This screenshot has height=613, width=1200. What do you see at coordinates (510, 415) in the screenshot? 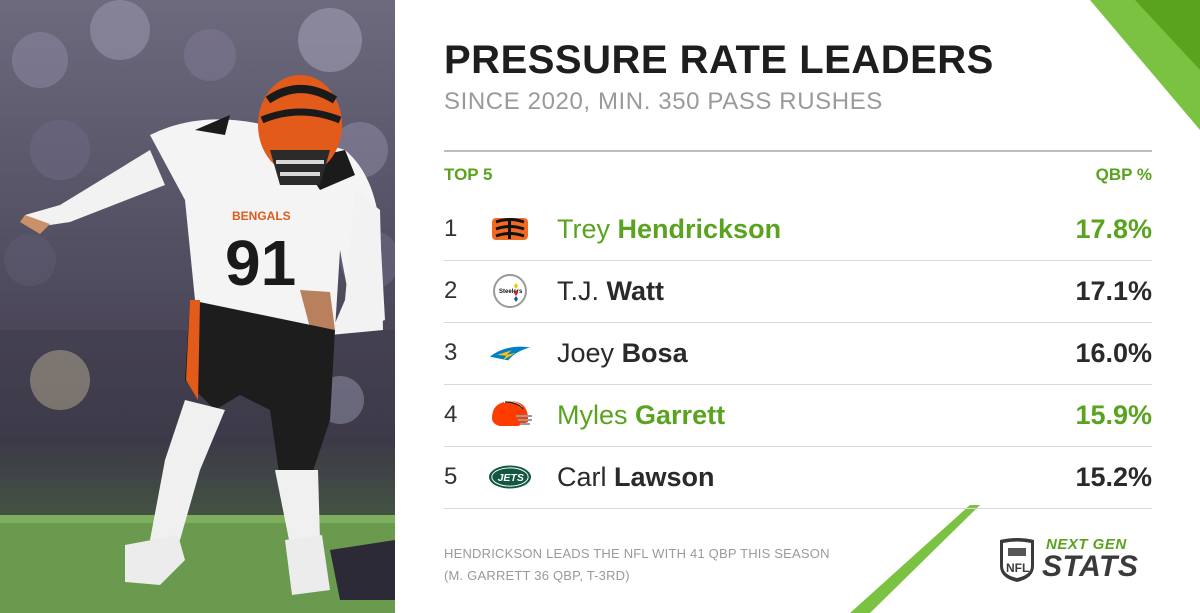
I see `browns-helmet-icon` at bounding box center [510, 415].